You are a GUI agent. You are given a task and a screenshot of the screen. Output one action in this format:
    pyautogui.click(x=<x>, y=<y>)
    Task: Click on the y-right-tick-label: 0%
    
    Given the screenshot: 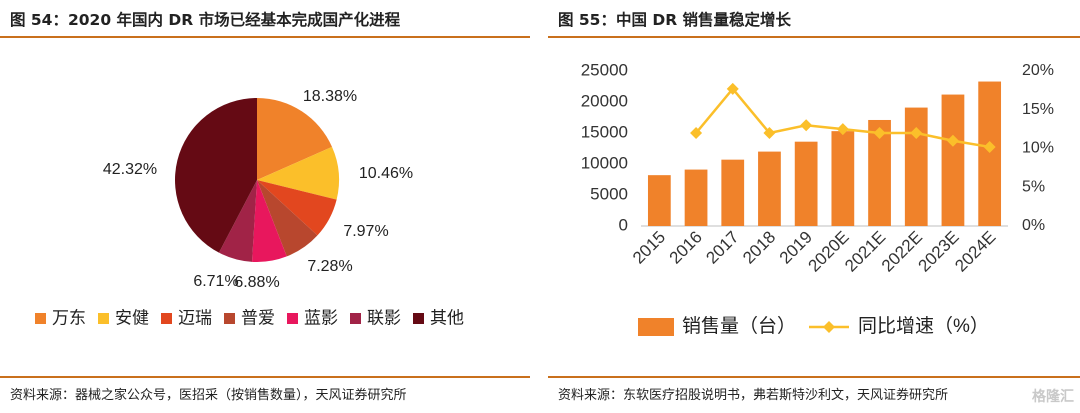 What is the action you would take?
    pyautogui.click(x=1033, y=225)
    